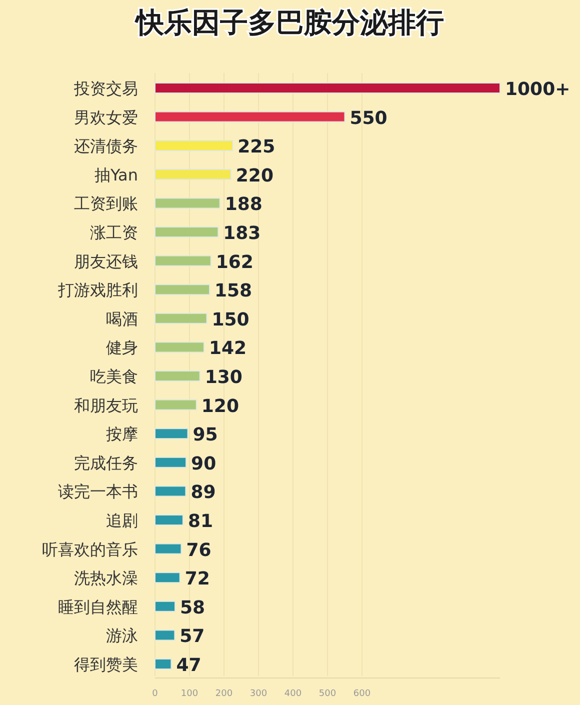 The height and width of the screenshot is (705, 580). What do you see at coordinates (98, 492) in the screenshot?
I see `y-tick-label: 读完一本书` at bounding box center [98, 492].